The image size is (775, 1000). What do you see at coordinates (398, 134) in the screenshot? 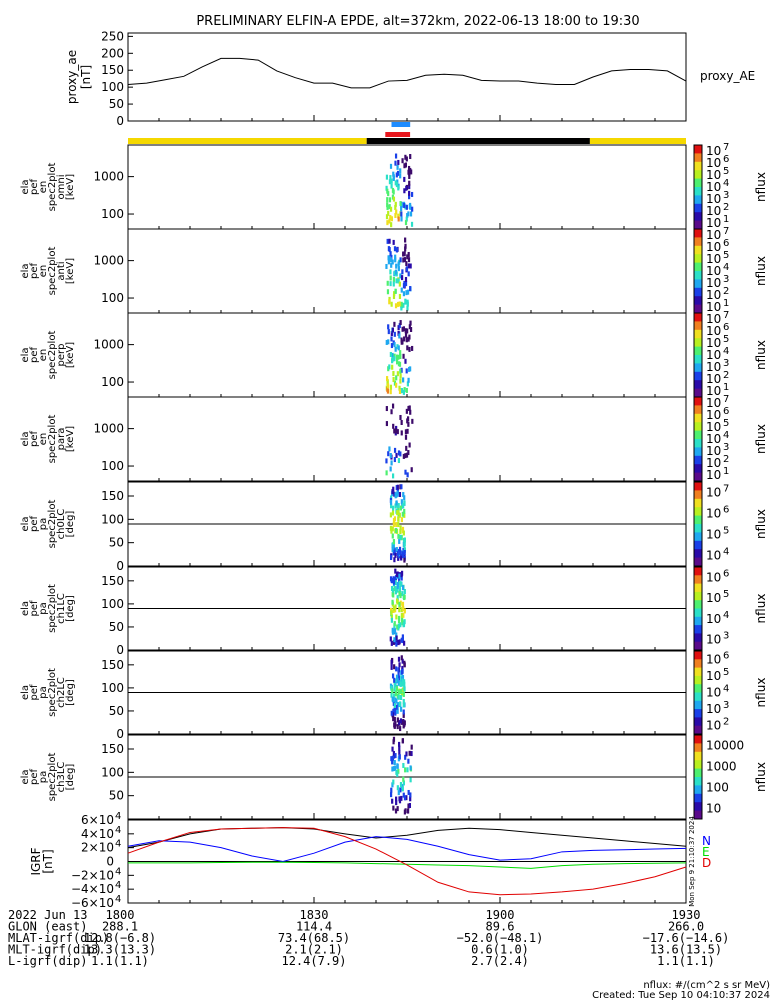
I see `science-zone-bar` at bounding box center [398, 134].